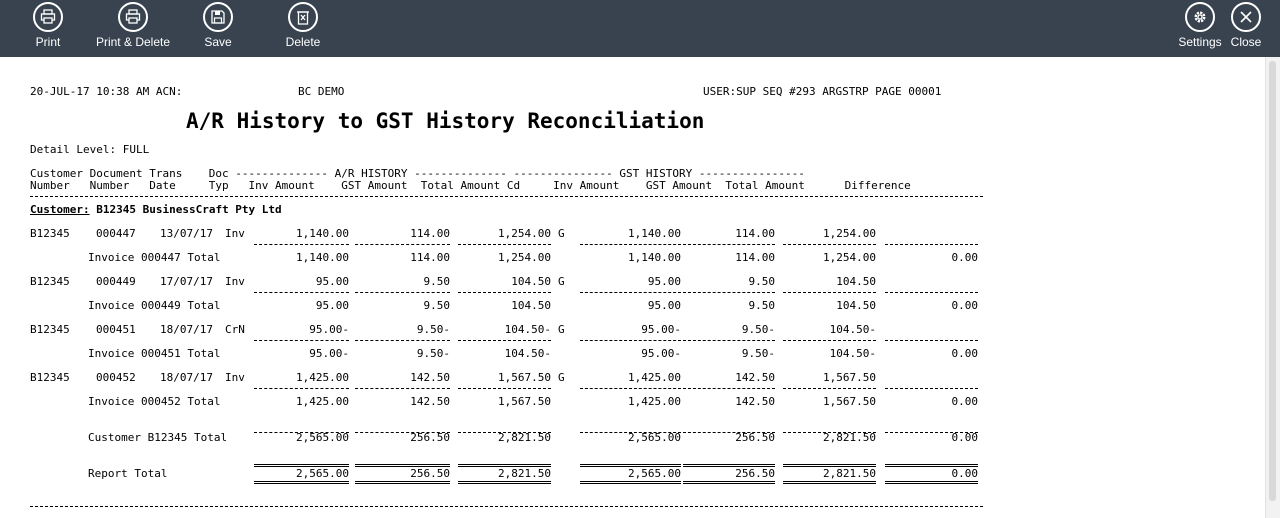 The width and height of the screenshot is (1280, 518). I want to click on close-icon, so click(1246, 17).